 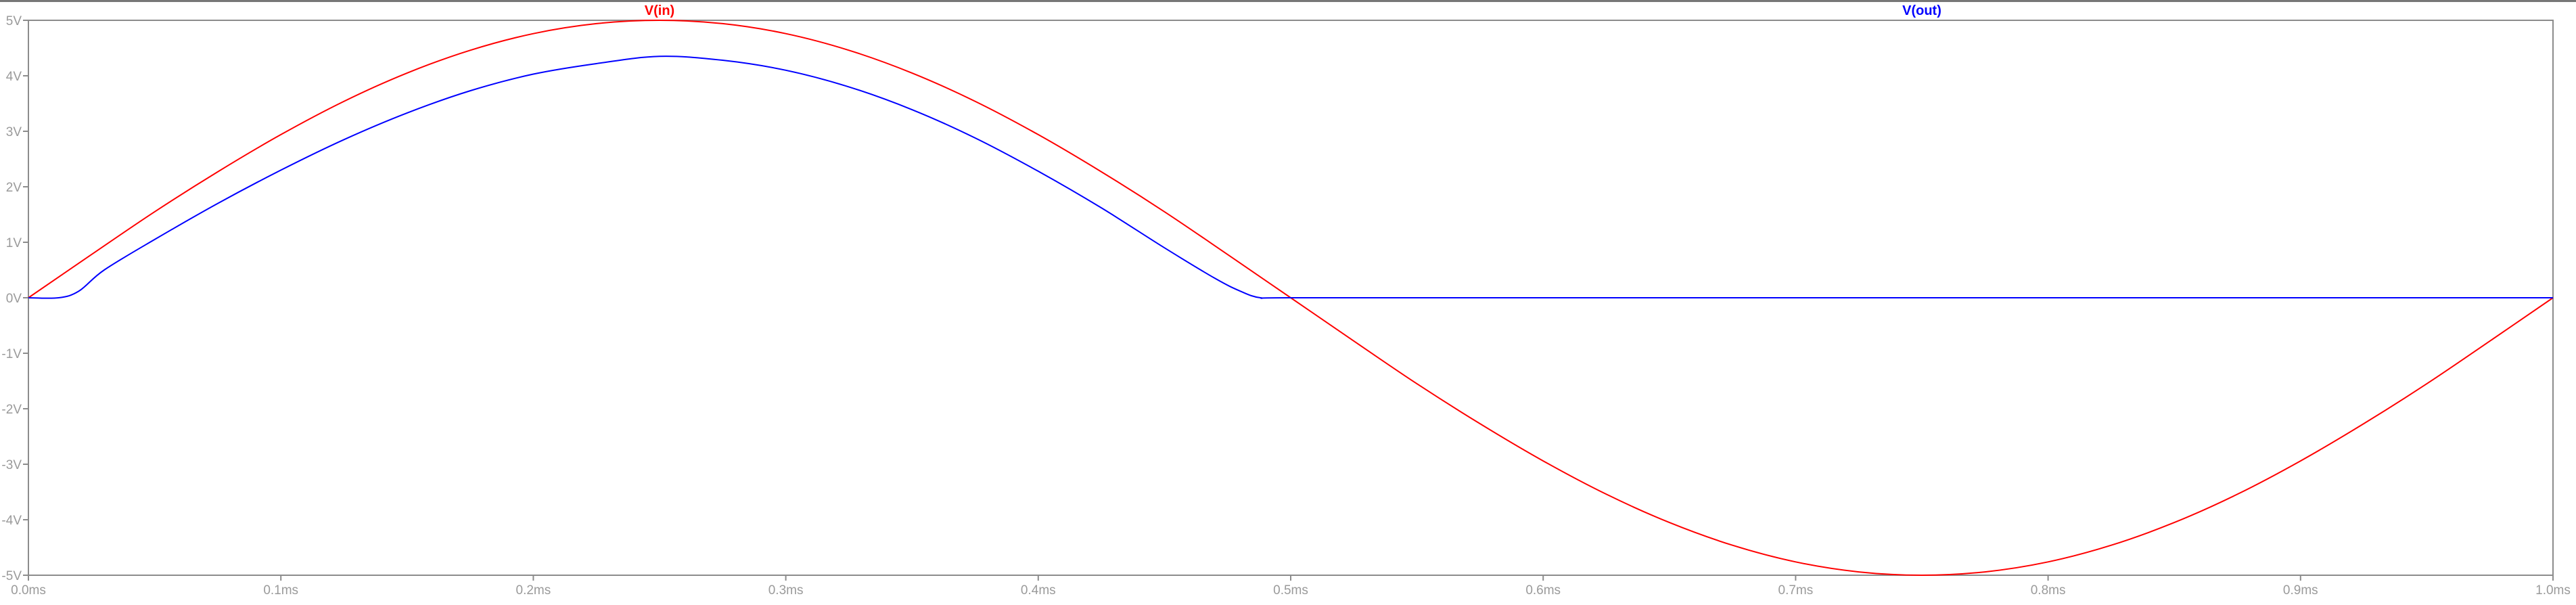 I want to click on legend: V(in) V(out), so click(x=1293, y=10).